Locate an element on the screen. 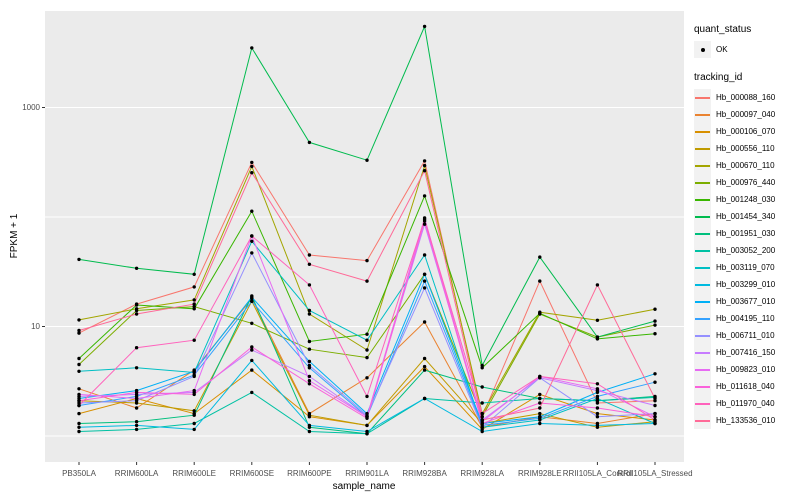 Image resolution: width=800 pixels, height=500 pixels. legend-item-label: OK is located at coordinates (722, 49).